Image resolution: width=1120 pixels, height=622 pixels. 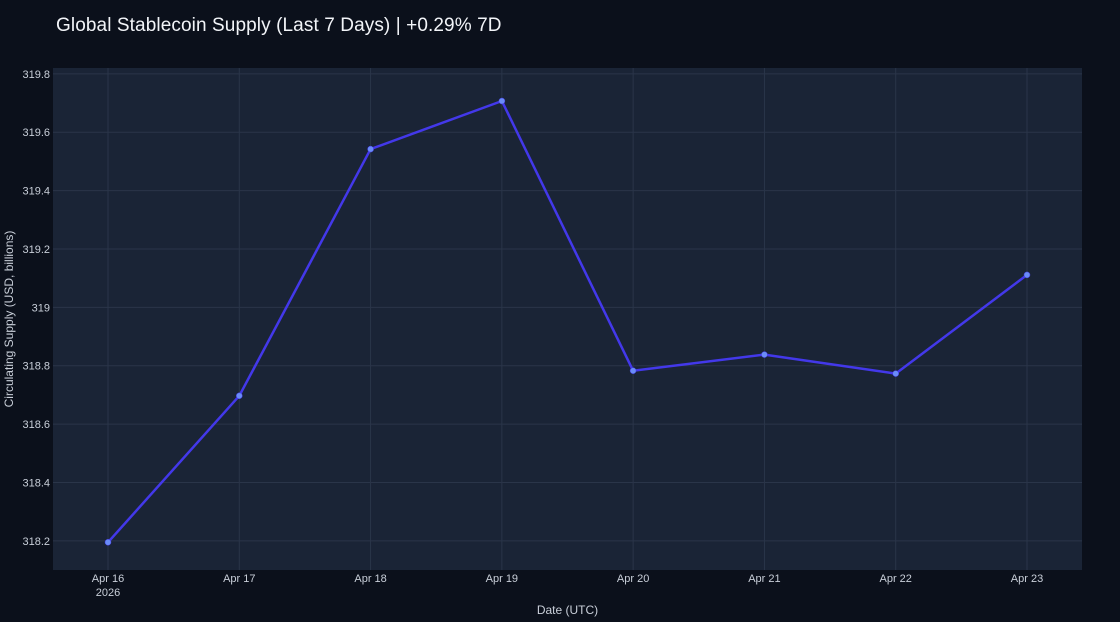 I want to click on x-tick-sublabel: 2026, so click(x=108, y=593).